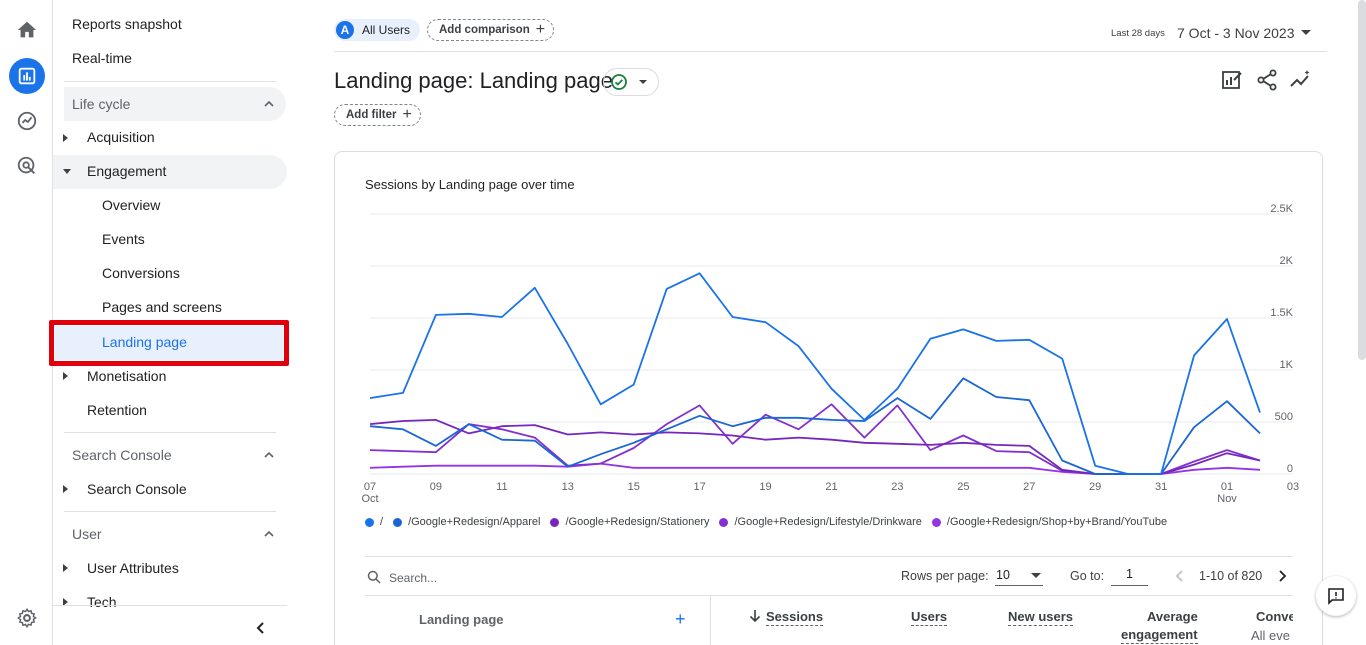 Image resolution: width=1366 pixels, height=645 pixels. I want to click on add-comparison-button: Add comparison +, so click(491, 30).